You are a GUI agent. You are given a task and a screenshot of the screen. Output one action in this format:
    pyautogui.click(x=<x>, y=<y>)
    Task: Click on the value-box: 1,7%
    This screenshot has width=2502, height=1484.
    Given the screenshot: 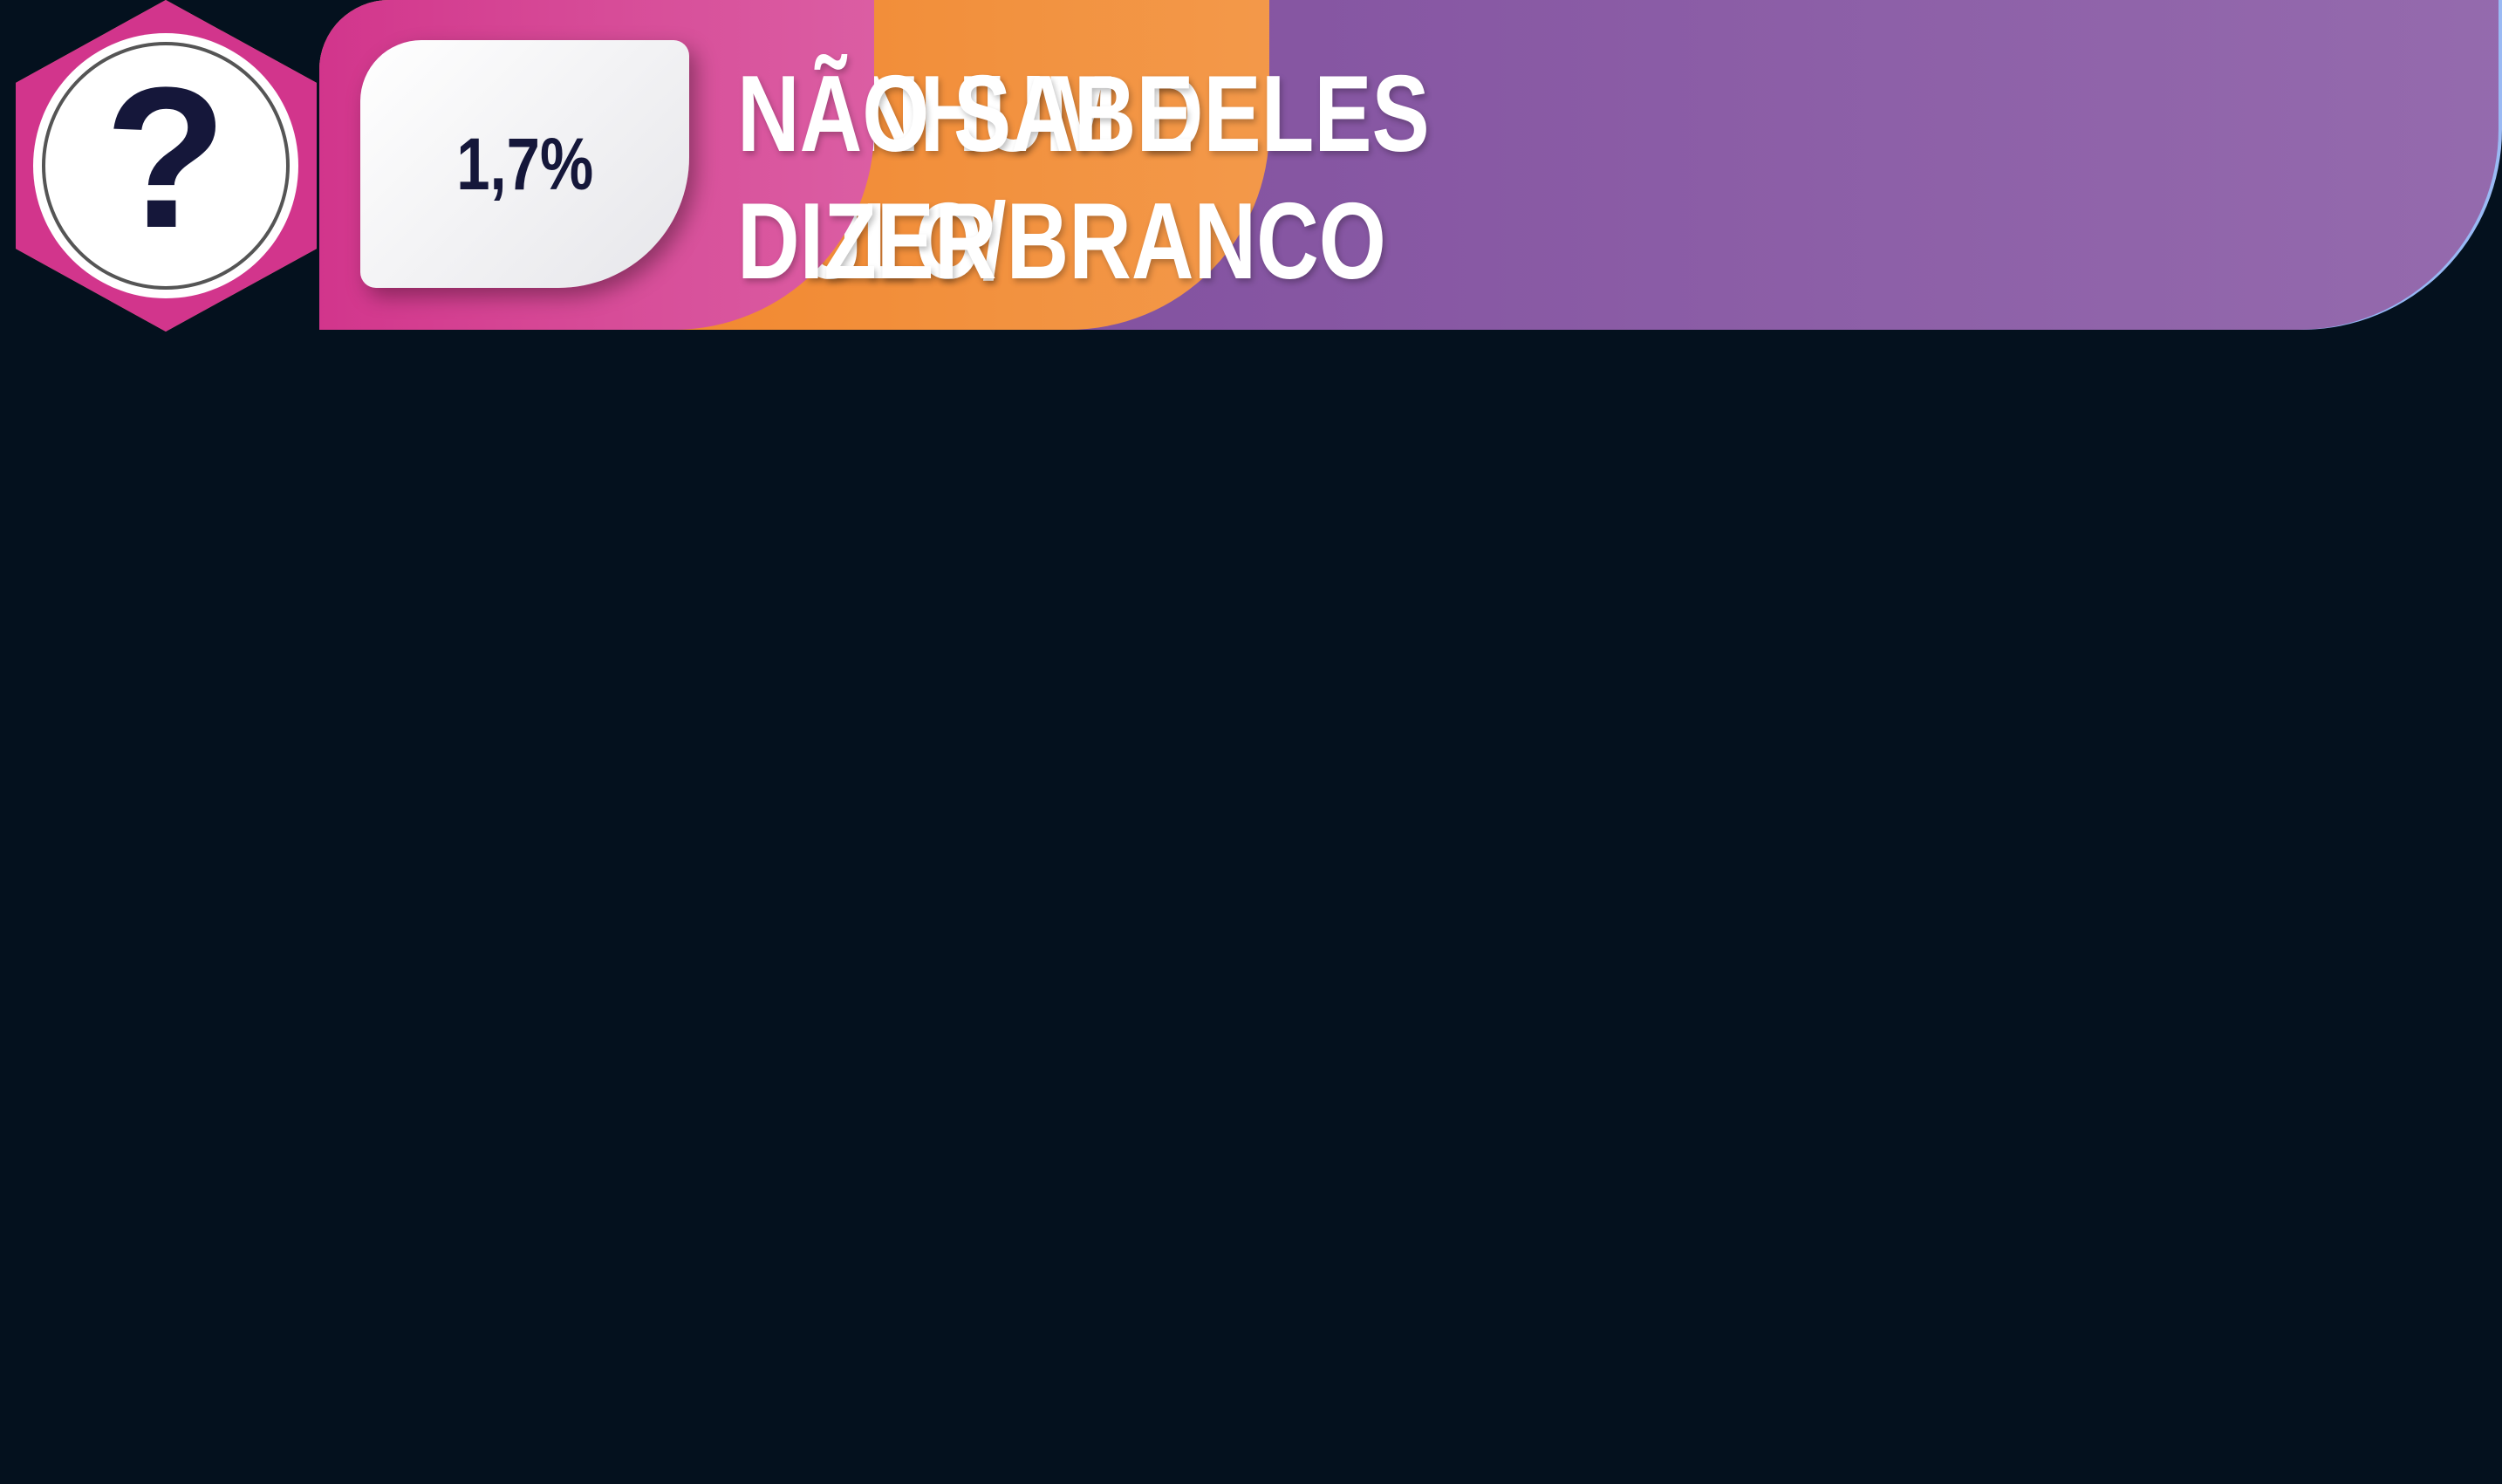 What is the action you would take?
    pyautogui.click(x=524, y=164)
    